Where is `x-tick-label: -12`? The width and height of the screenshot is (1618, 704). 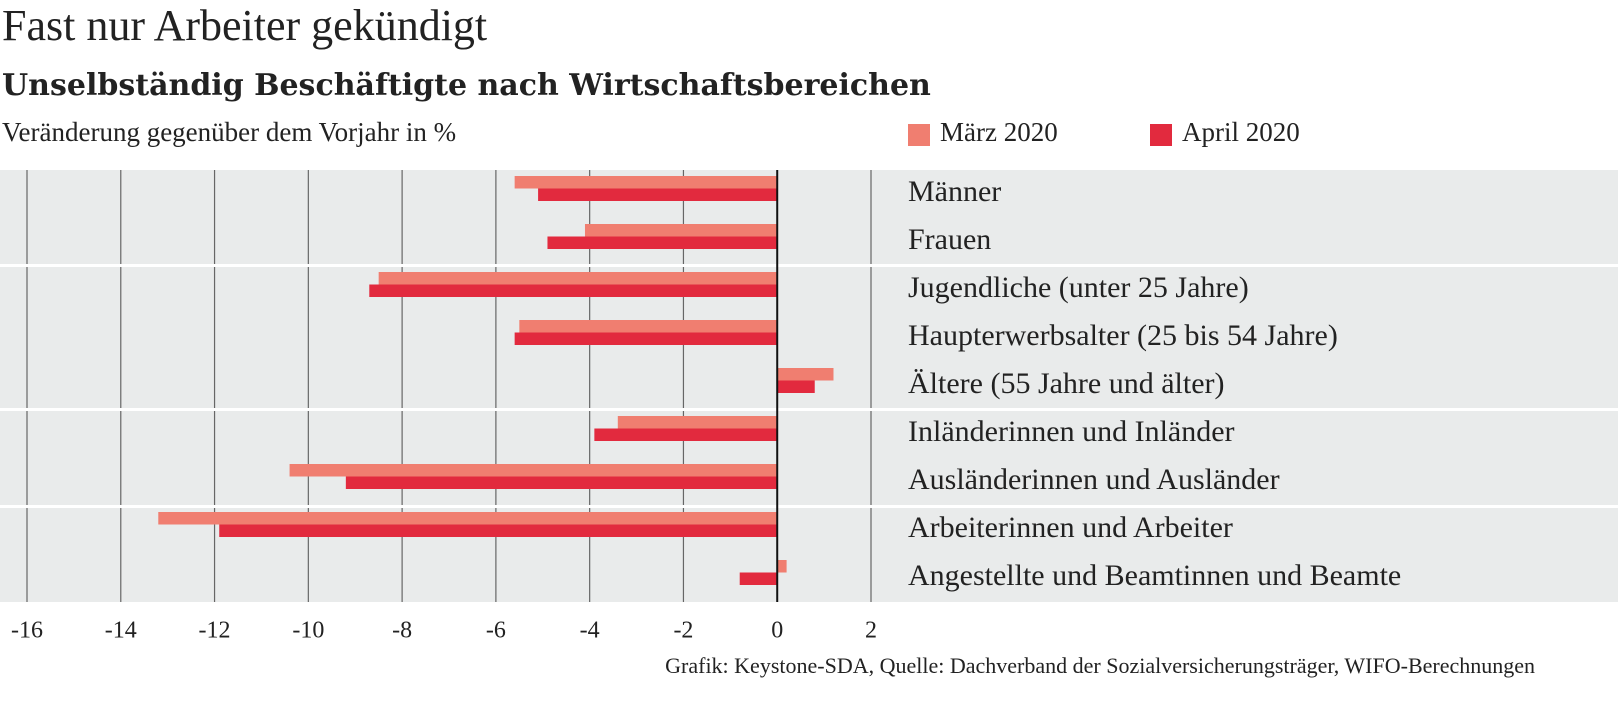
x-tick-label: -12 is located at coordinates (215, 631).